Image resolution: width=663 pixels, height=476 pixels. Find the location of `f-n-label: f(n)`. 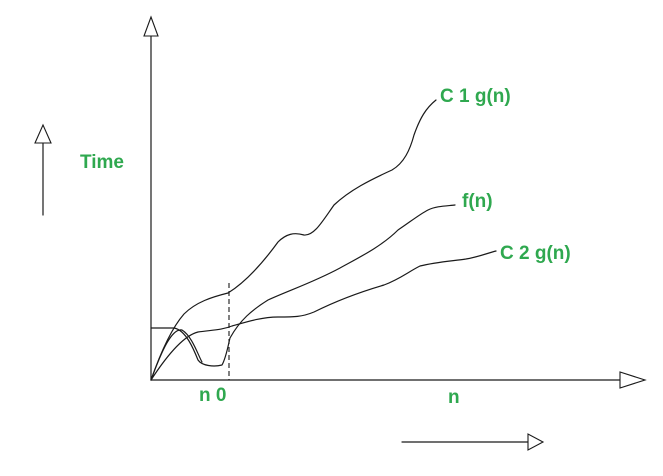

f-n-label: f(n) is located at coordinates (477, 201).